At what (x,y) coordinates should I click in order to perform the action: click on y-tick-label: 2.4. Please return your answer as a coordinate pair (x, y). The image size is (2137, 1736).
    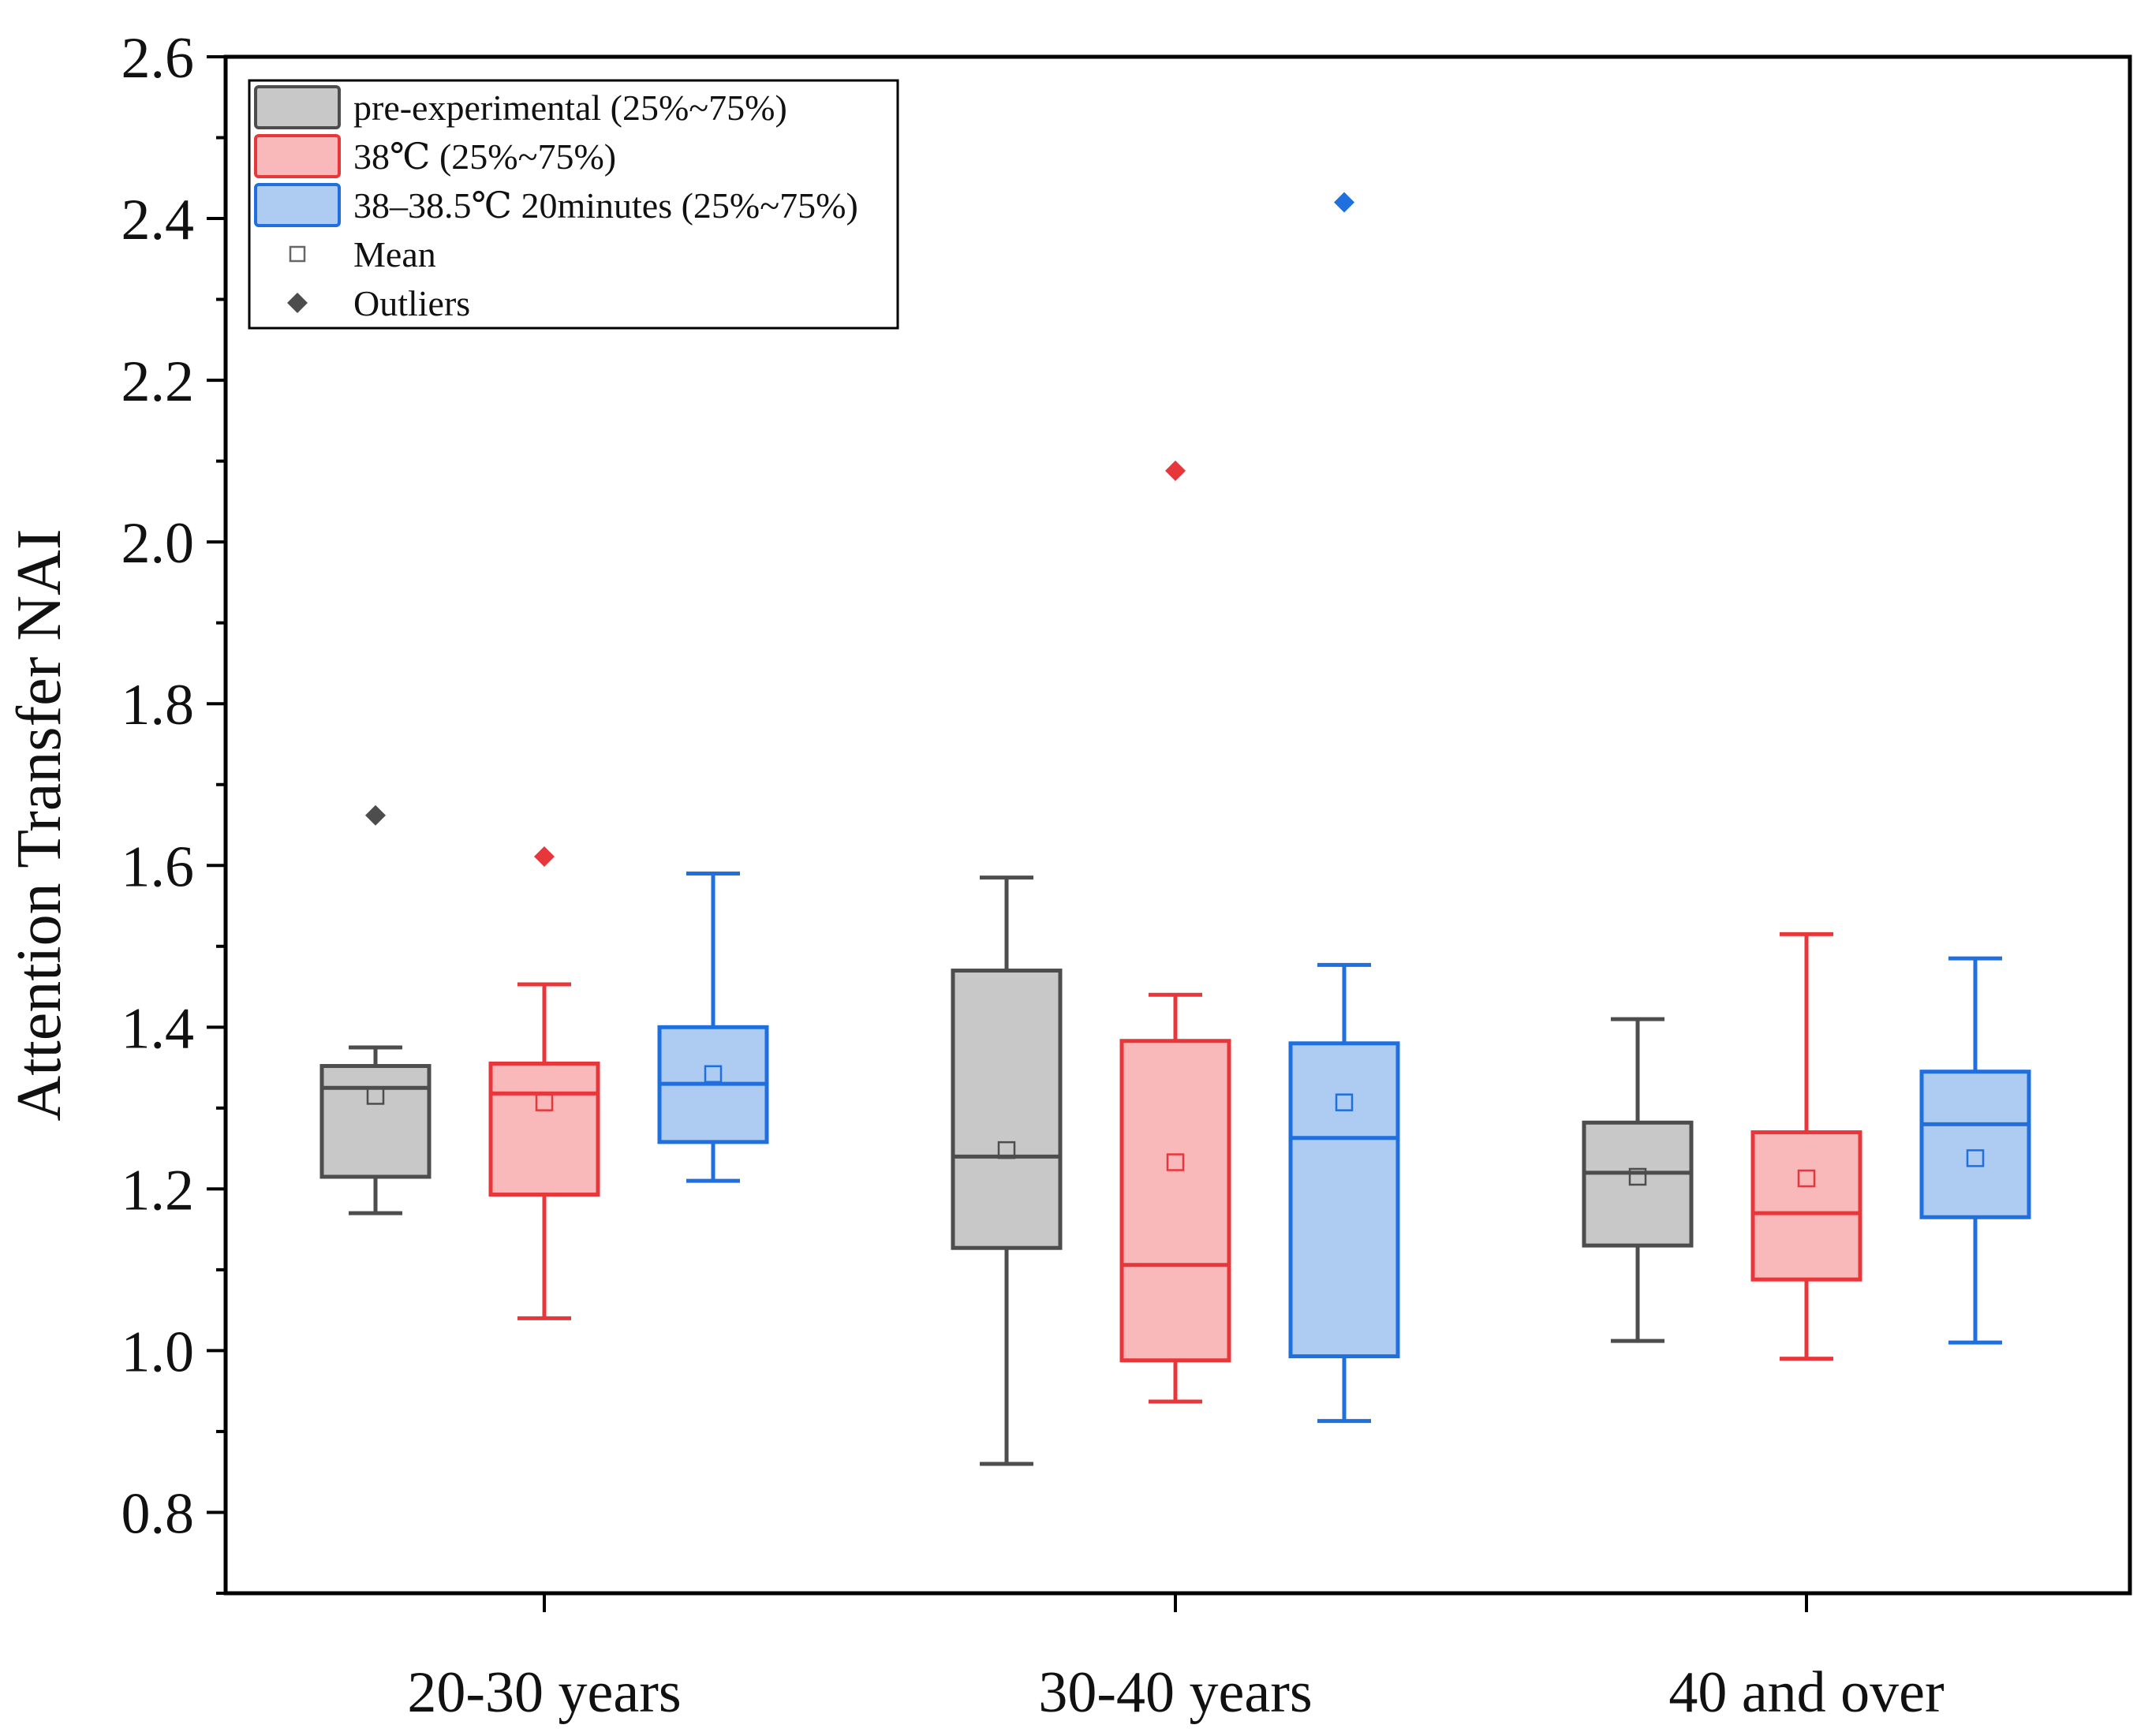
    Looking at the image, I should click on (158, 220).